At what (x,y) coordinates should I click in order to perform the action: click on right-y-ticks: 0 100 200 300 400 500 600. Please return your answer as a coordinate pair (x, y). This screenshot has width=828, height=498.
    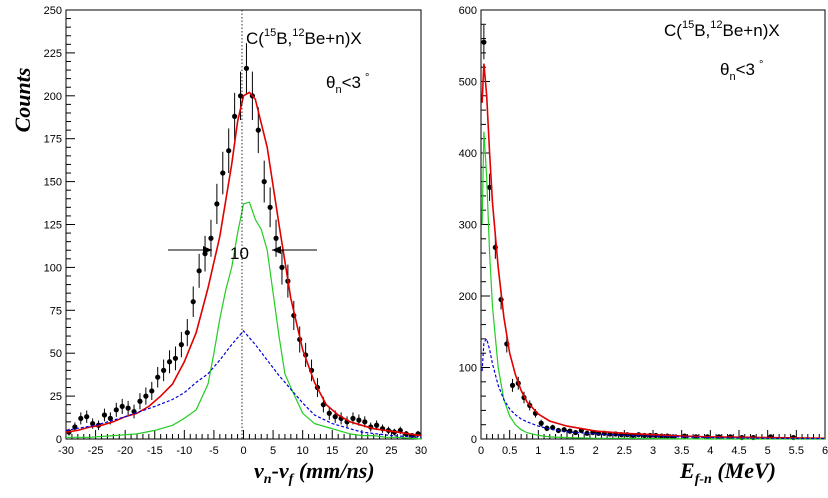
    Looking at the image, I should click on (474, 225).